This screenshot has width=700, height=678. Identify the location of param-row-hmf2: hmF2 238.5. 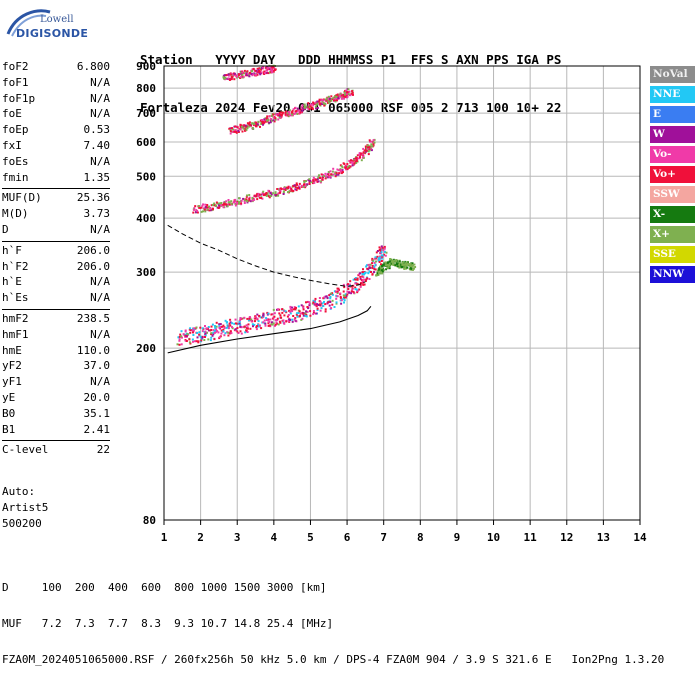
(56, 320).